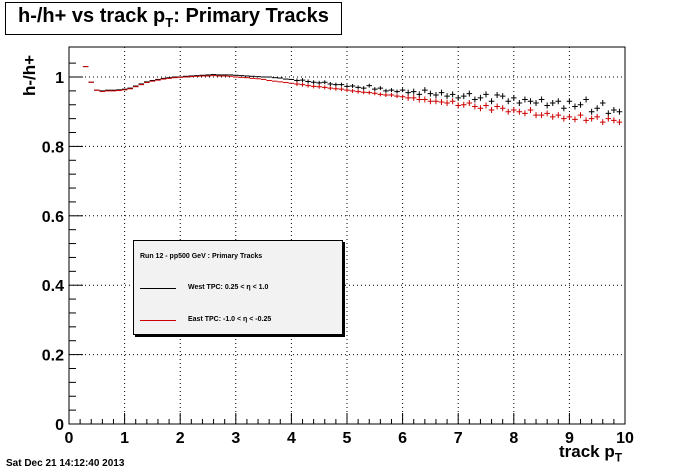 Image resolution: width=696 pixels, height=472 pixels. I want to click on y-tick-label: 0.6, so click(53, 217).